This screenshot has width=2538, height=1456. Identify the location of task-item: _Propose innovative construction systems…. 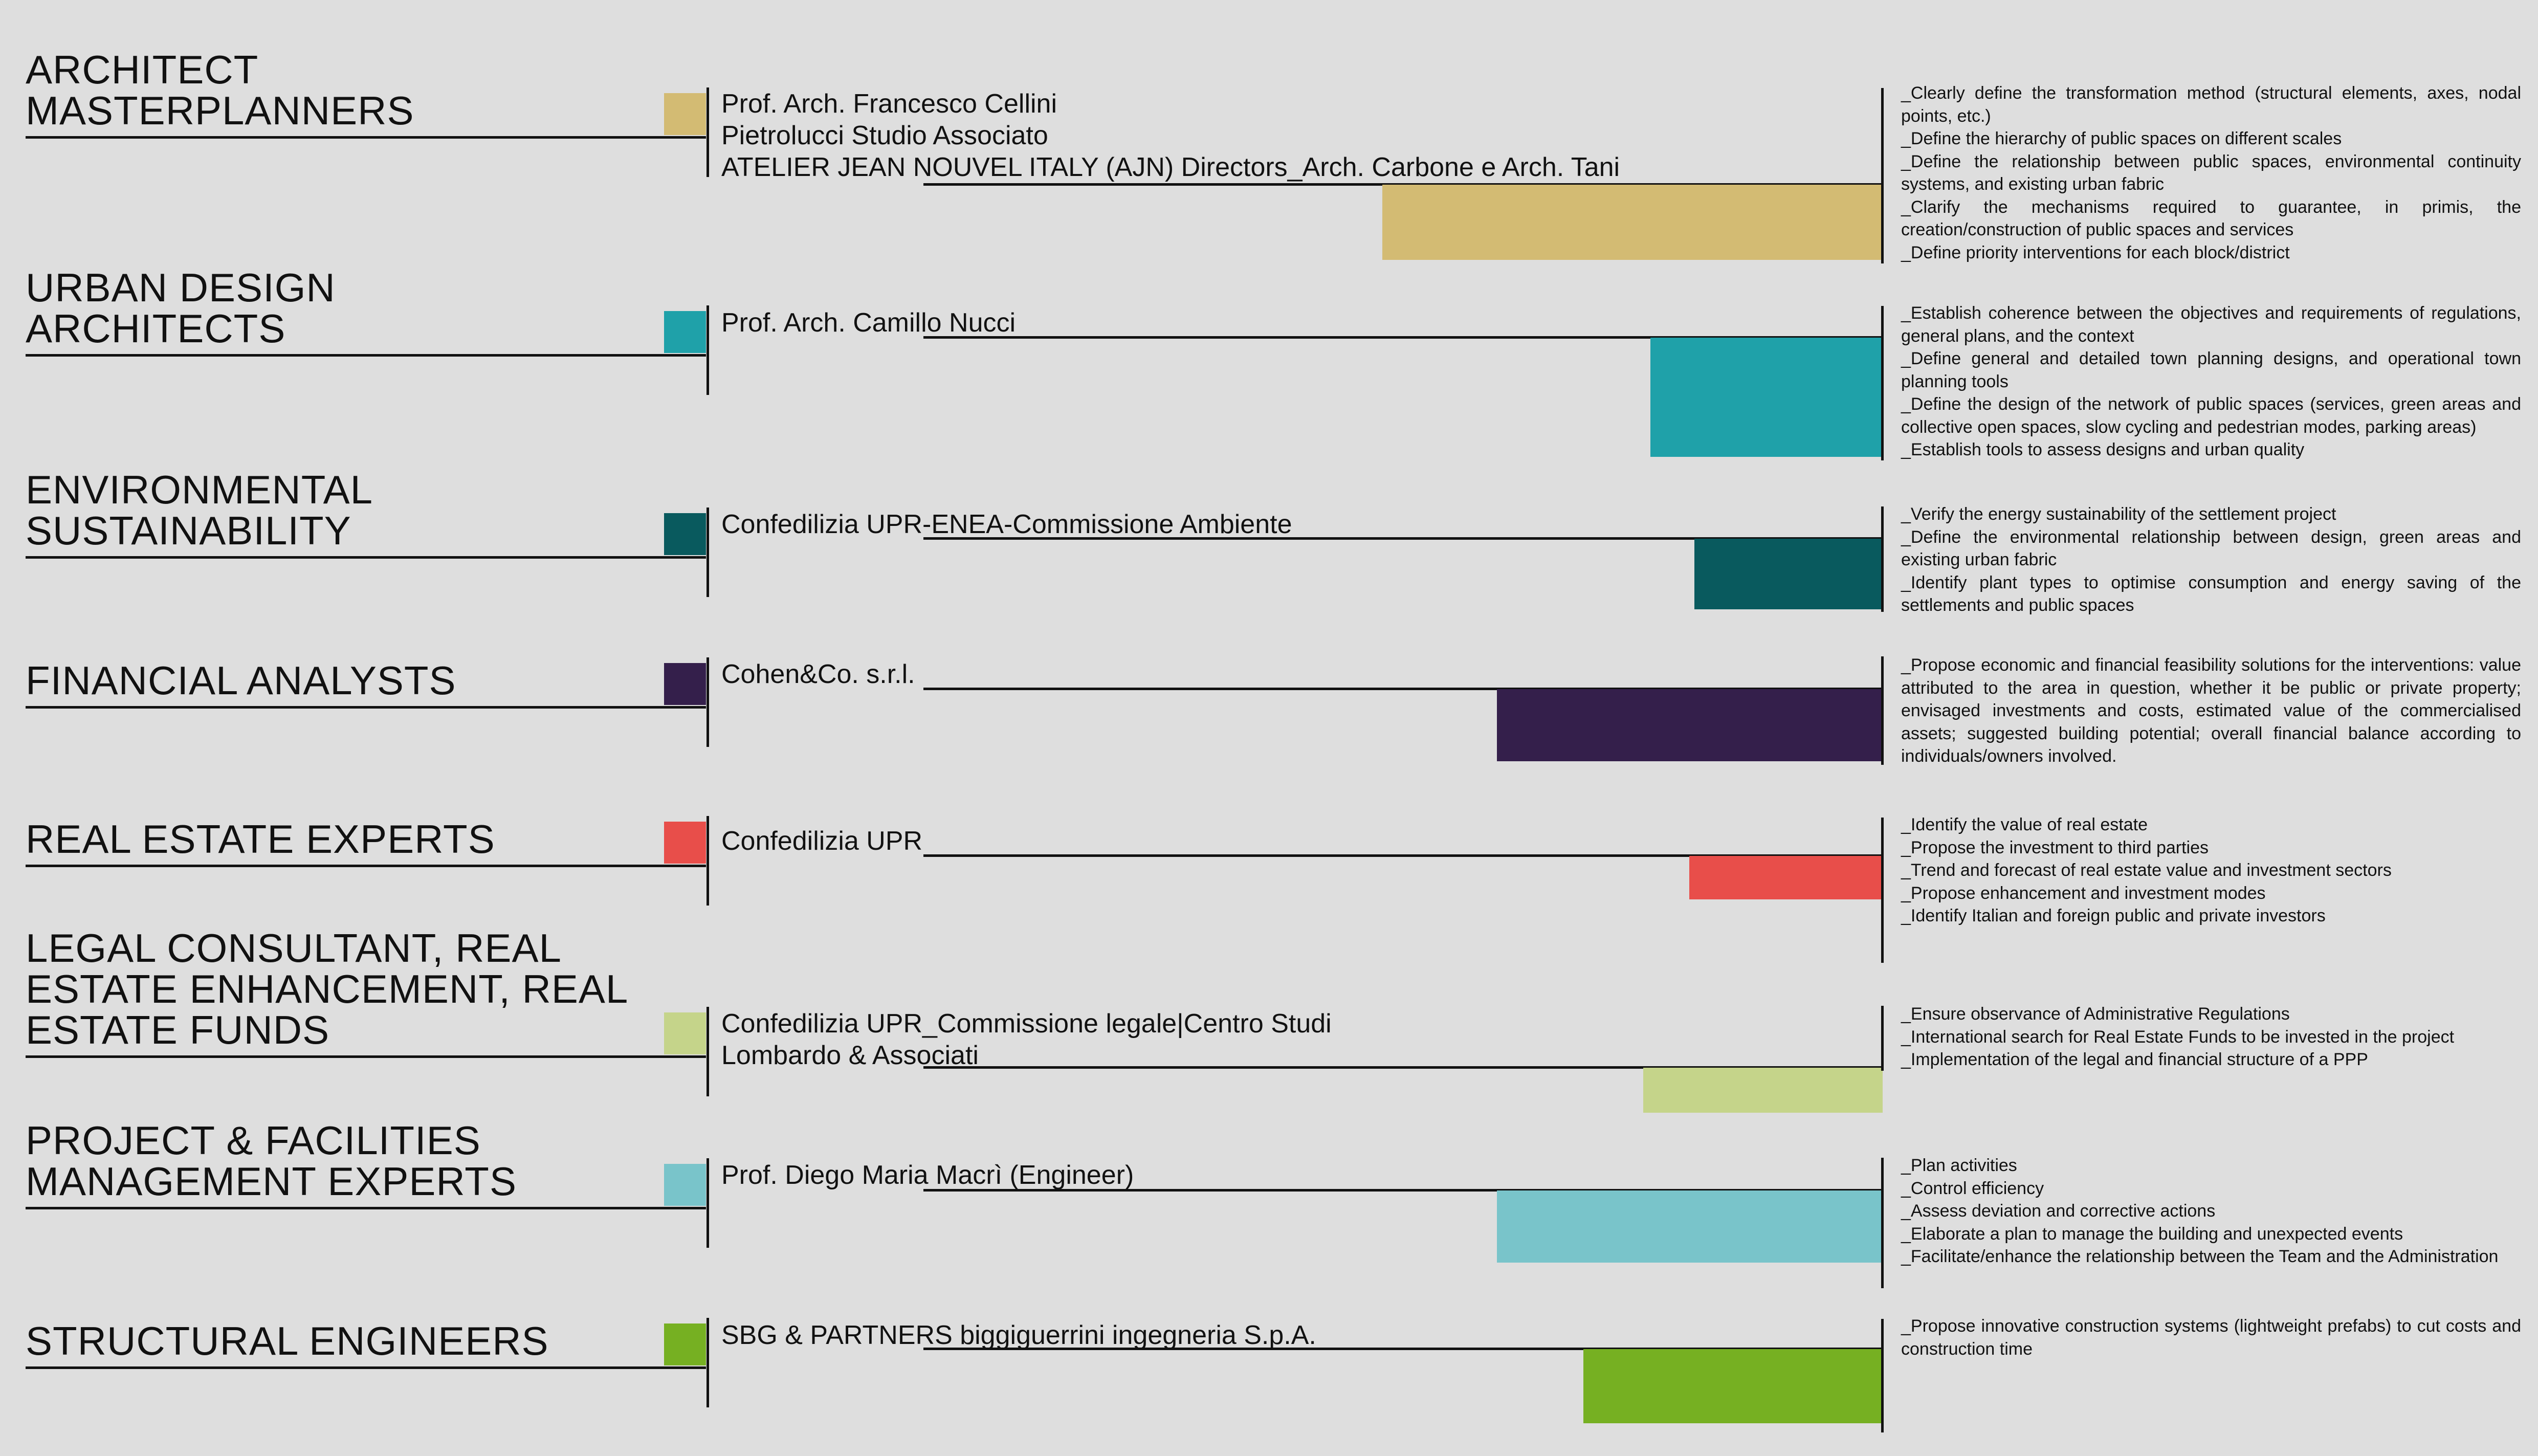
(2211, 1337).